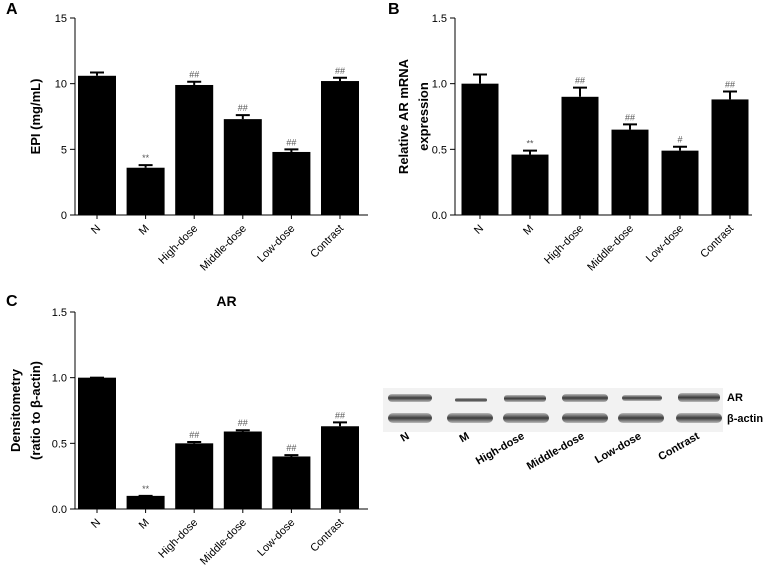  I want to click on panel-label: C, so click(12, 301).